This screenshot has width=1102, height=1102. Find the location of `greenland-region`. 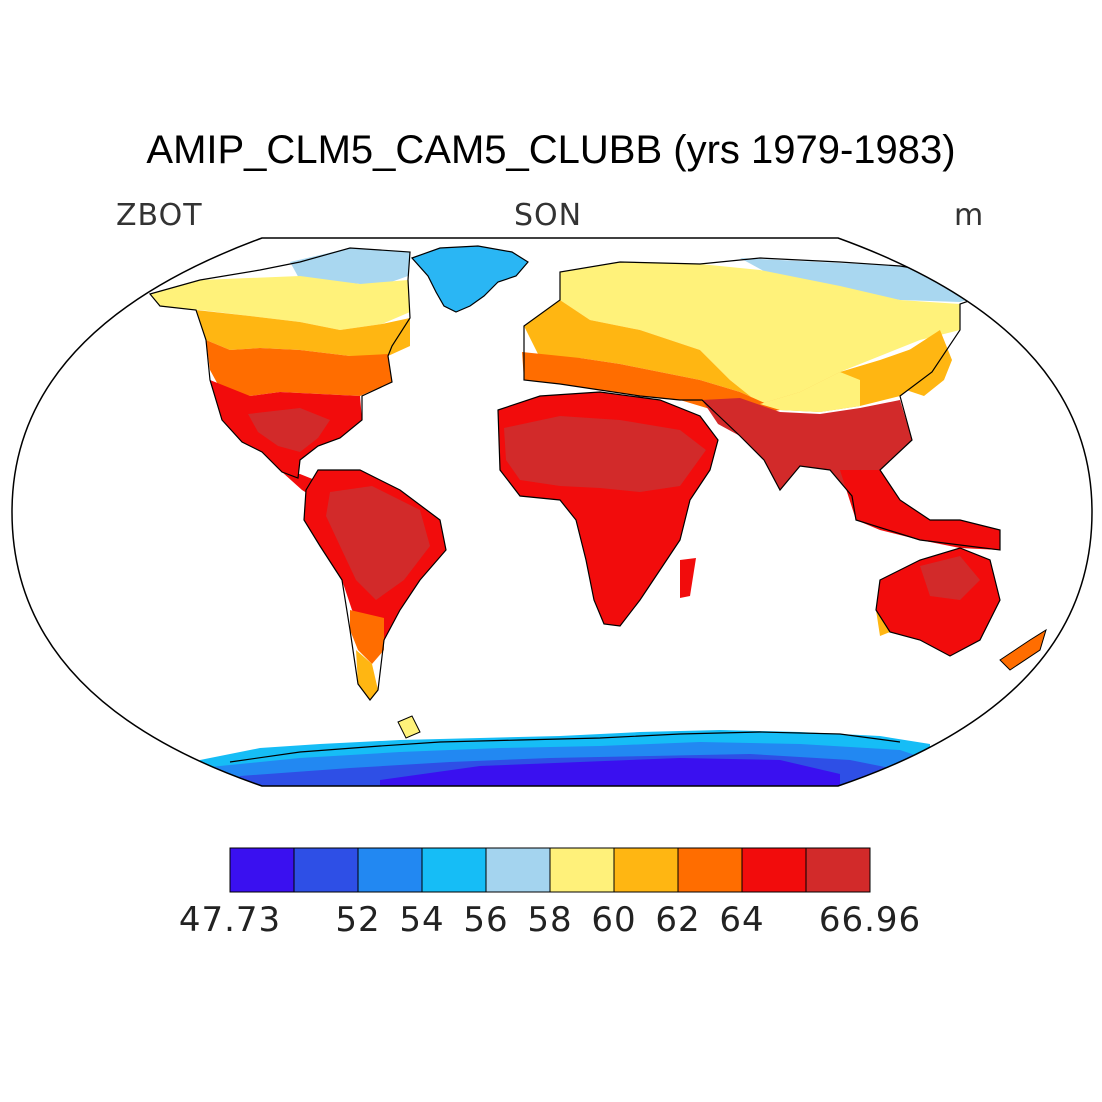

greenland-region is located at coordinates (469, 279).